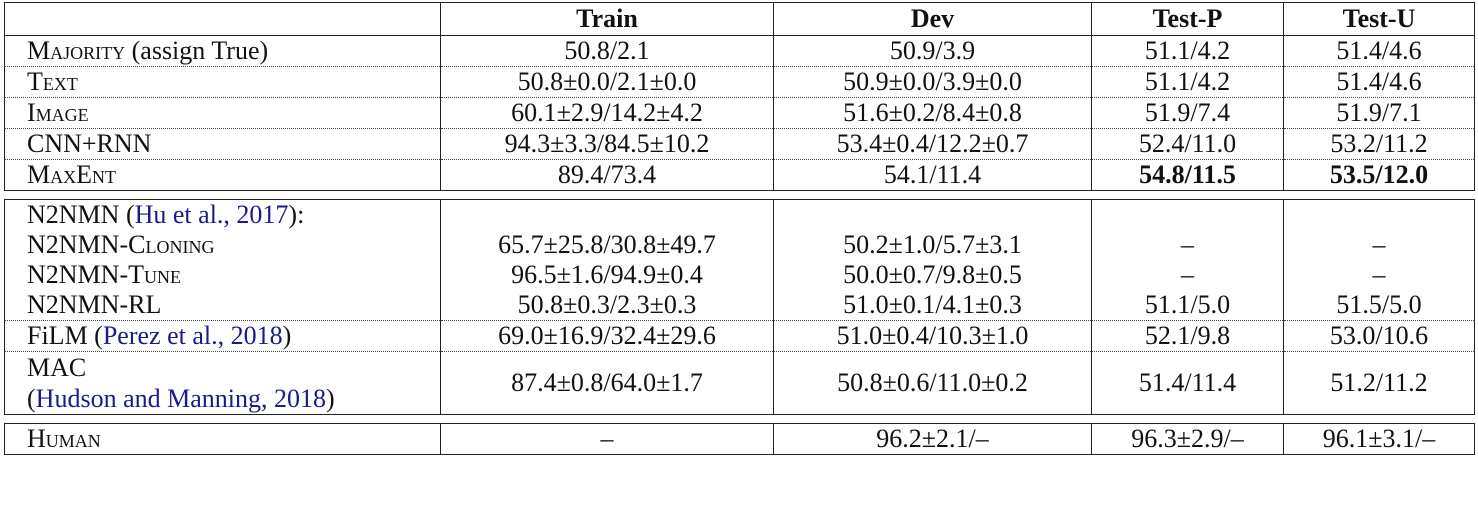  Describe the element at coordinates (1379, 19) in the screenshot. I see `header-test-u: Test-U` at that location.